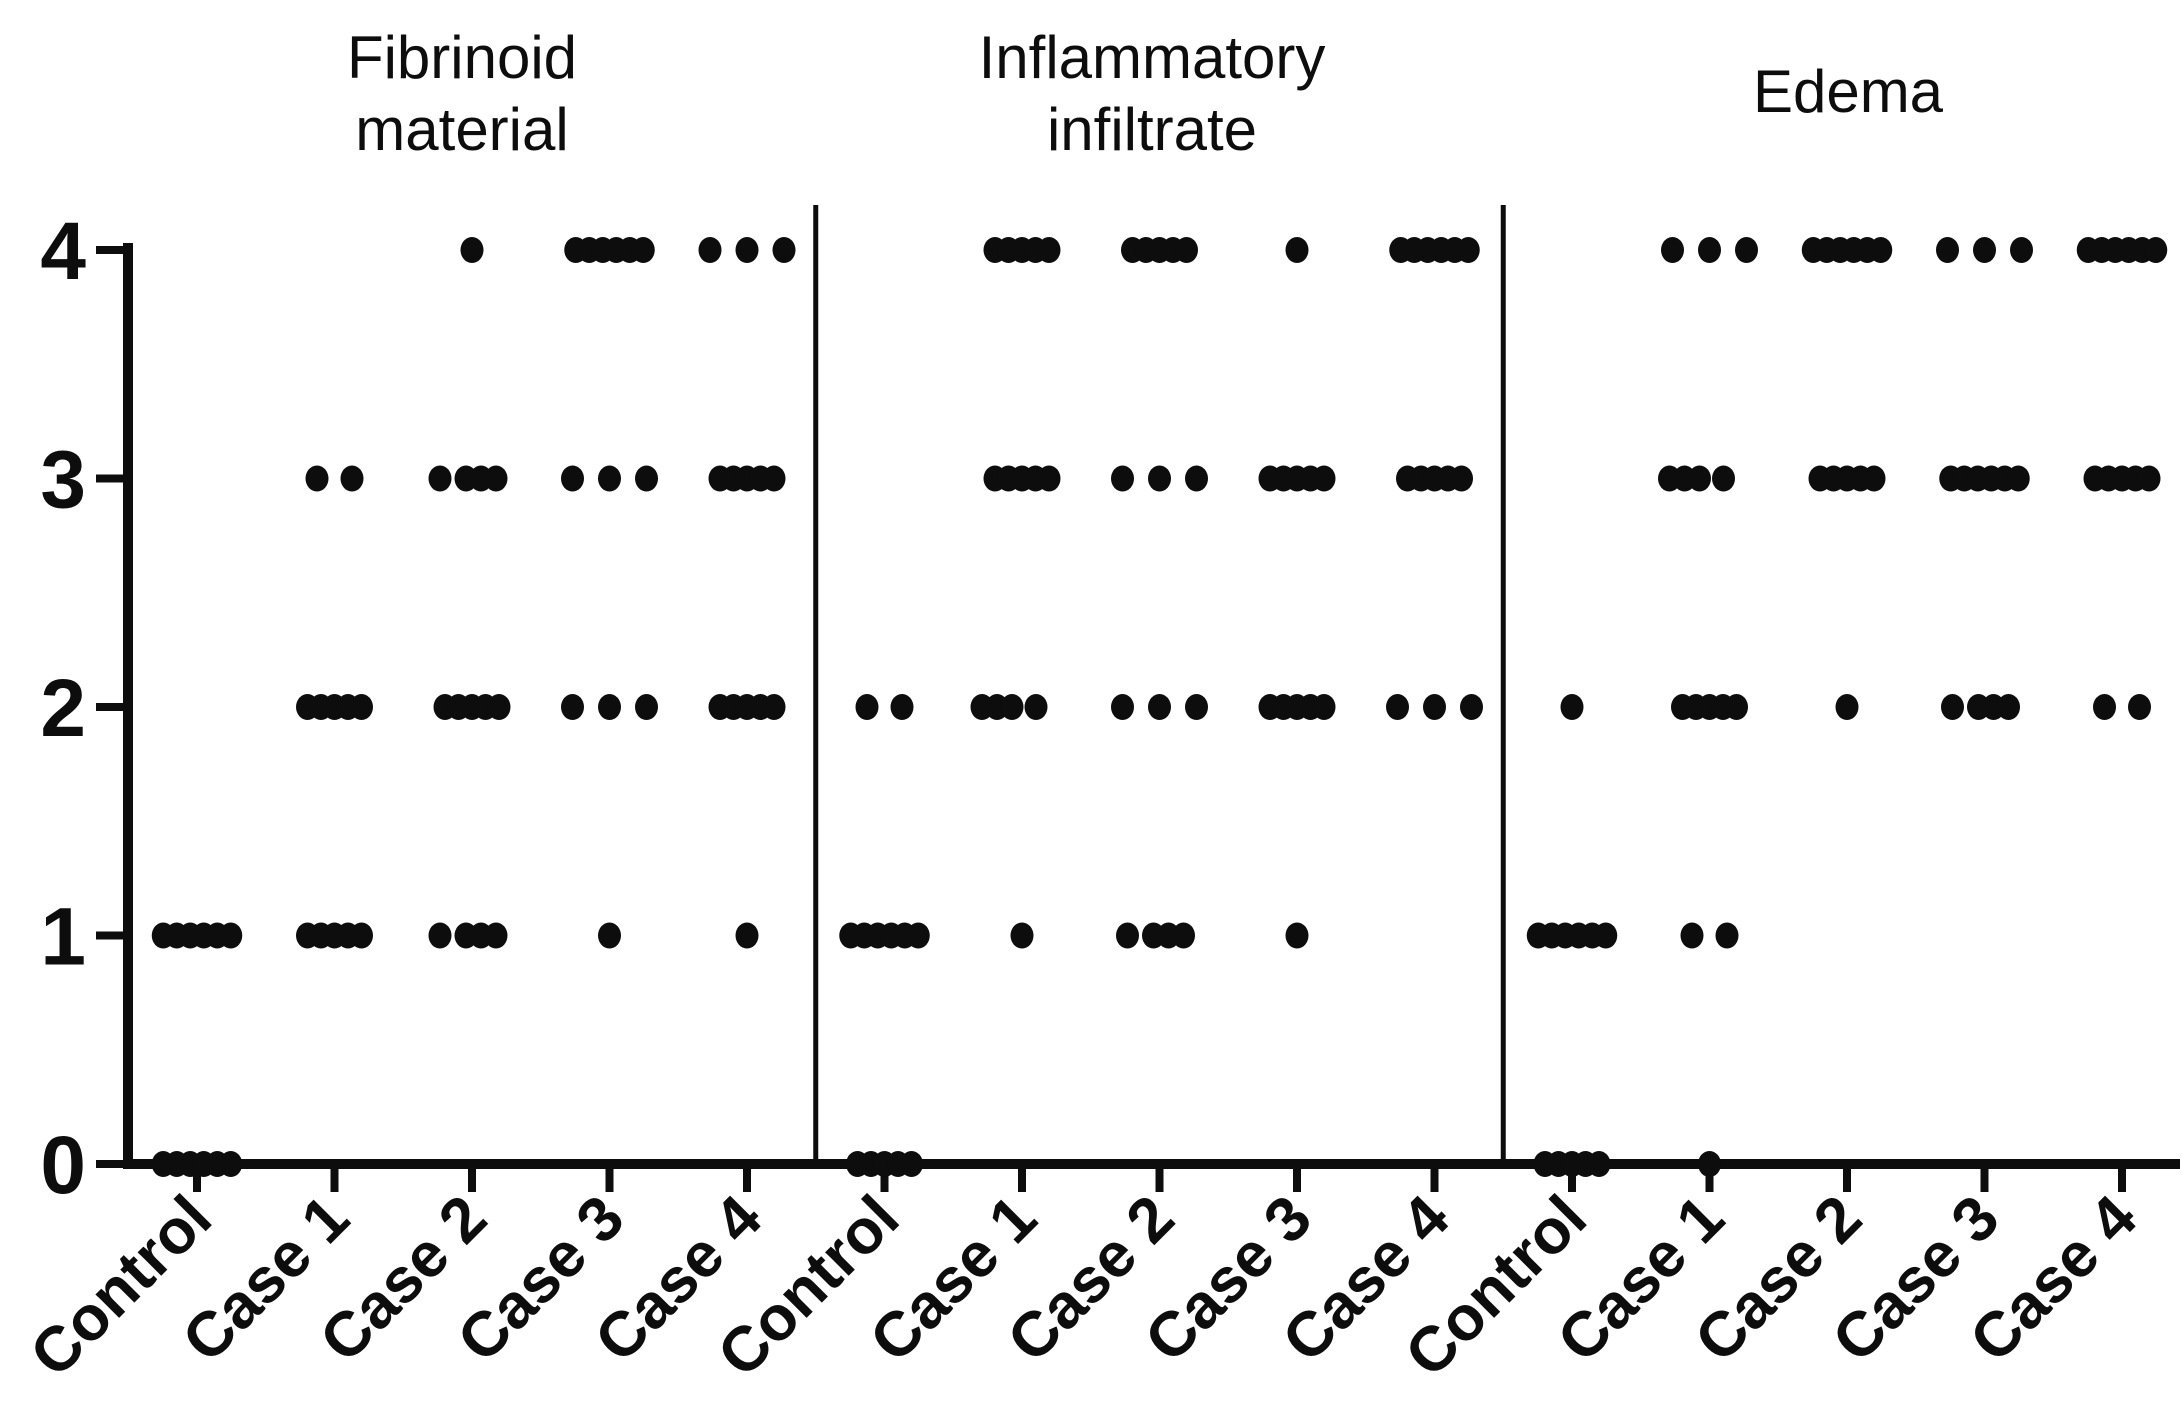  I want to click on panel-divider-line, so click(816, 684).